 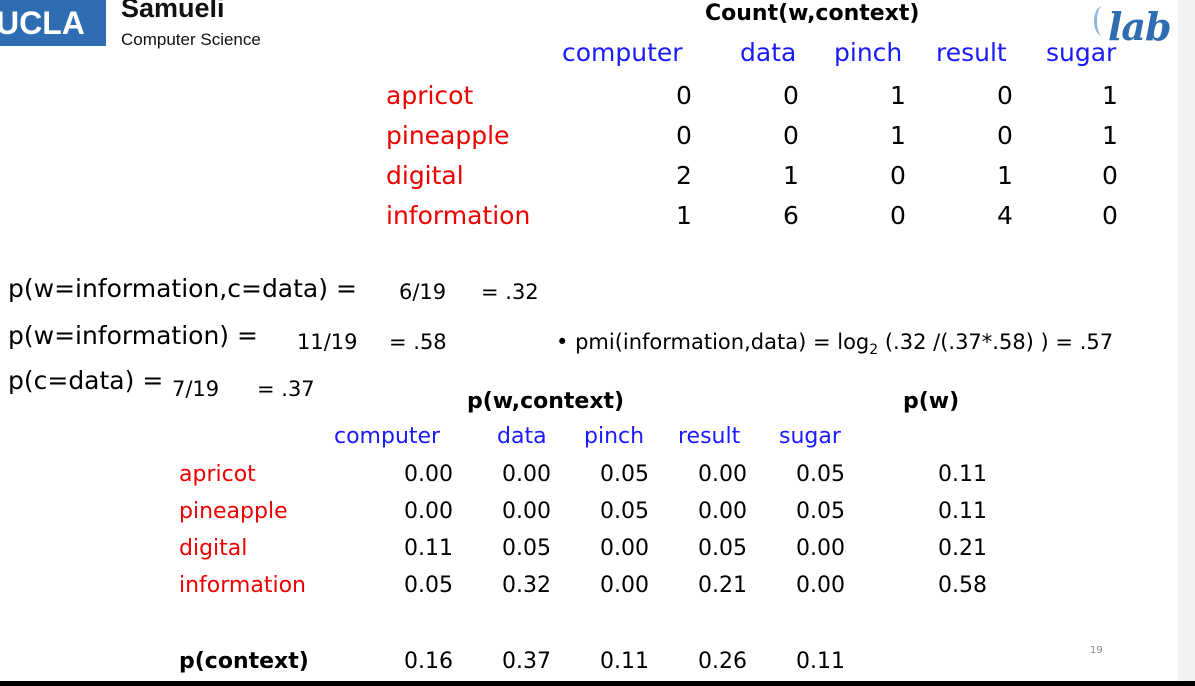 I want to click on context-prob-cell: 0.26, so click(x=722, y=661).